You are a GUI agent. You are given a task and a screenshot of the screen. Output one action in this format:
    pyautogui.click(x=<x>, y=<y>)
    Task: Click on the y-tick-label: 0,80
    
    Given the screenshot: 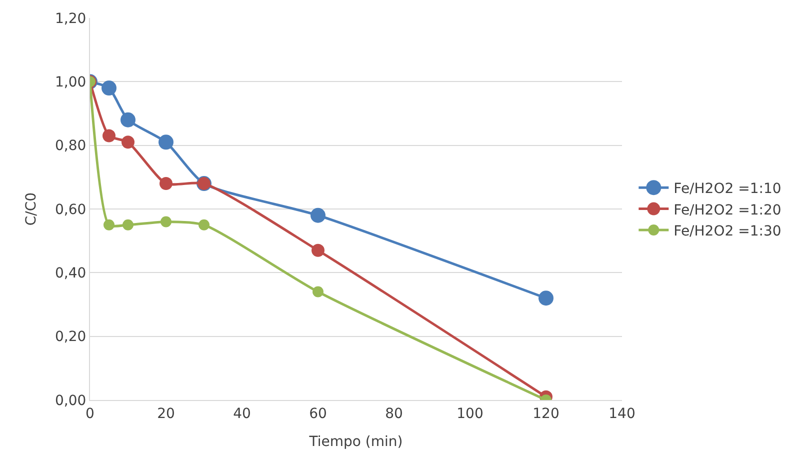 What is the action you would take?
    pyautogui.click(x=70, y=146)
    